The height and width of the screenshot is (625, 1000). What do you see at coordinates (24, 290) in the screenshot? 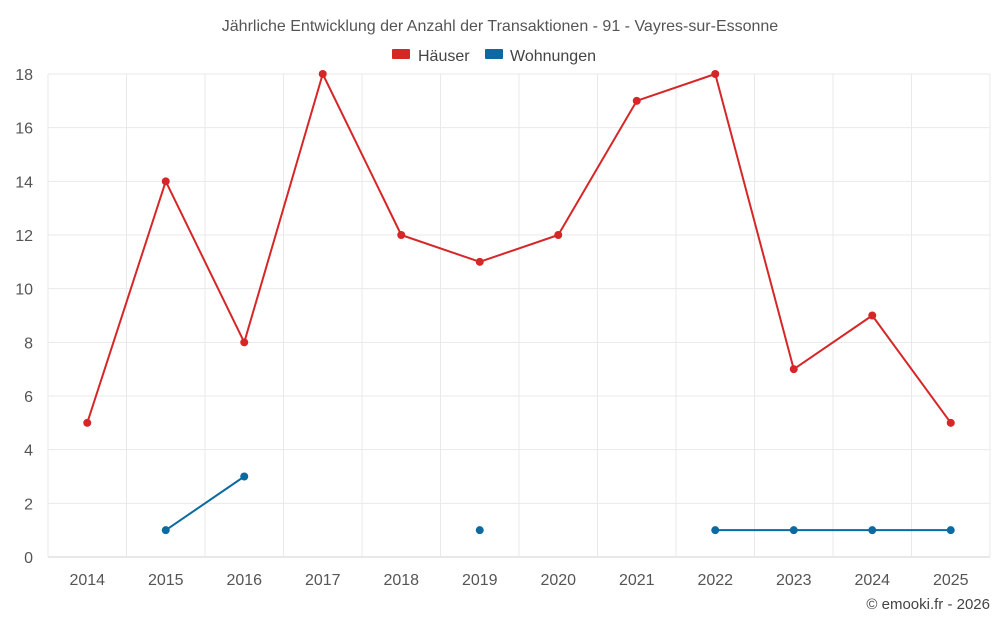
I see `y-tick-label: 10` at bounding box center [24, 290].